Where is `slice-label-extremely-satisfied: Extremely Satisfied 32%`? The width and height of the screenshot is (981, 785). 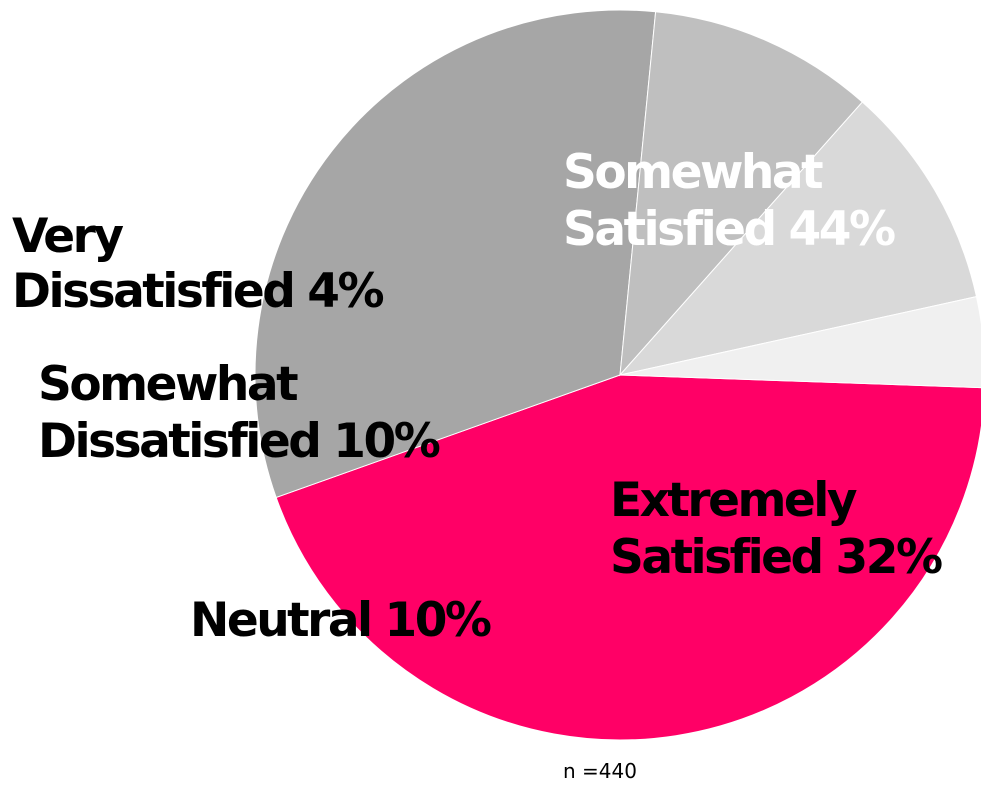
slice-label-extremely-satisfied: Extremely Satisfied 32% is located at coordinates (776, 529).